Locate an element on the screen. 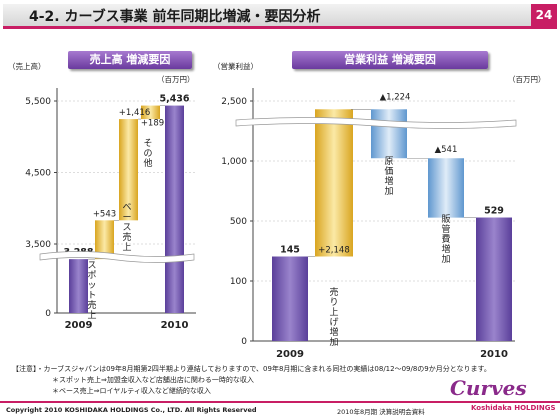  svg-text: そ is located at coordinates (147, 143).